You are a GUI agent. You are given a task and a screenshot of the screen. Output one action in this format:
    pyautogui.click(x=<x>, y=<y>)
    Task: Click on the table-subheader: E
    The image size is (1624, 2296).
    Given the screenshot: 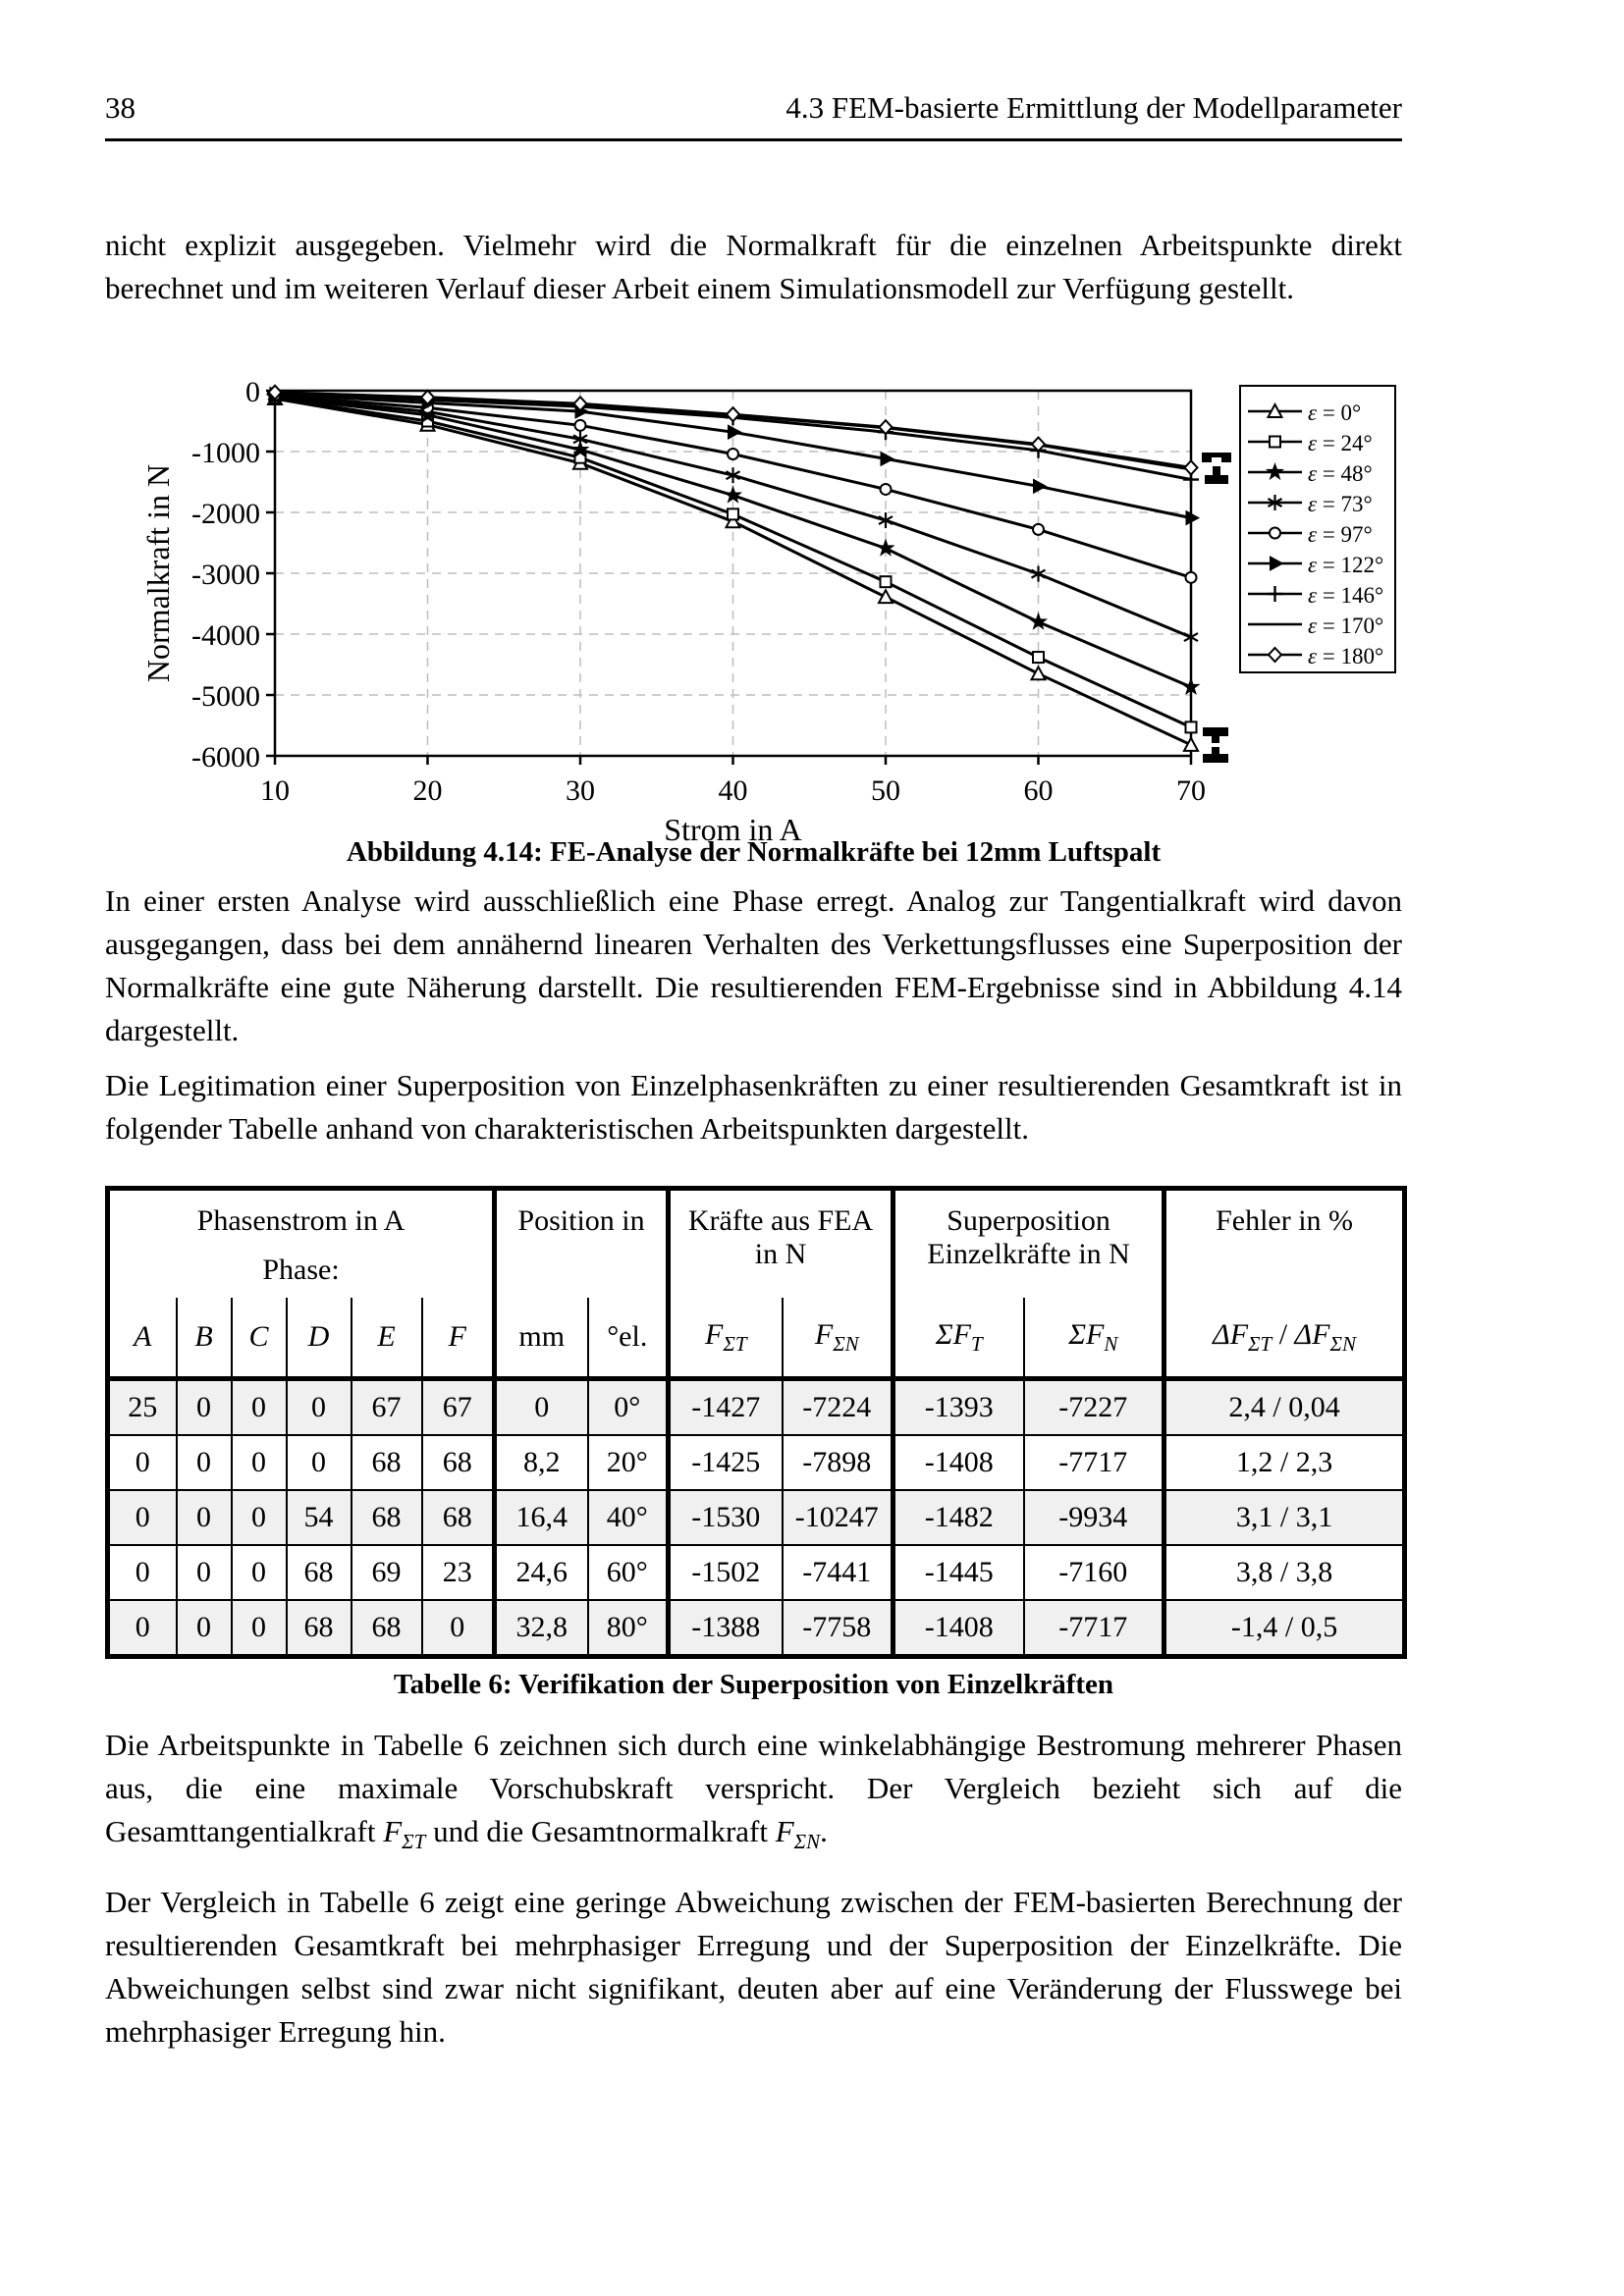 What is the action you would take?
    pyautogui.click(x=386, y=1339)
    